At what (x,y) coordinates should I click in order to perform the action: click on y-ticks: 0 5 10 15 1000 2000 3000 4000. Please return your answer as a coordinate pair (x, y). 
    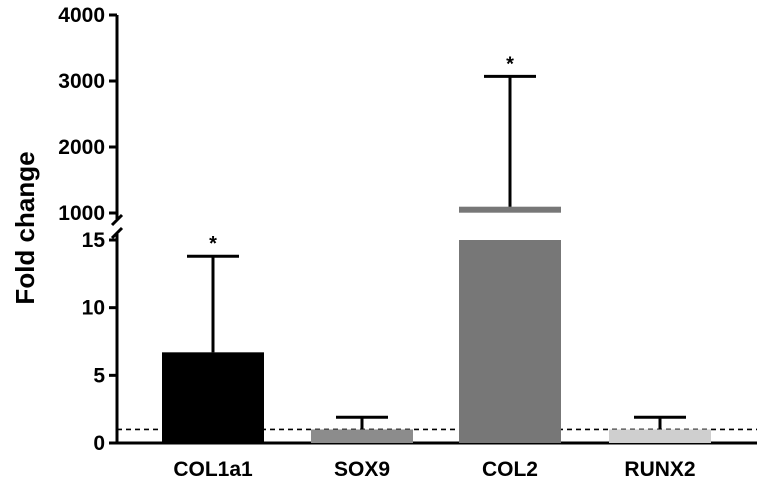
    Looking at the image, I should click on (87, 229).